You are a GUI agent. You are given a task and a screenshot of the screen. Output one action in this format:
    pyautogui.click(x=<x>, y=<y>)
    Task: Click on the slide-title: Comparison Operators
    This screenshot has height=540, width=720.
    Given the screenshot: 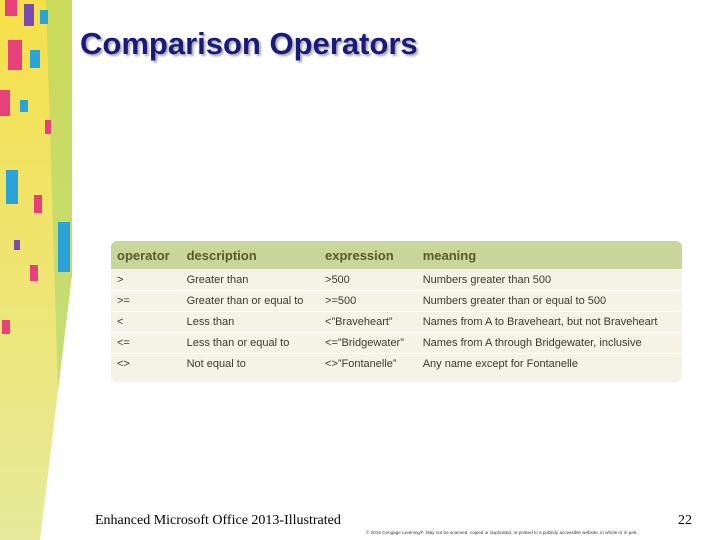 What is the action you would take?
    pyautogui.click(x=249, y=43)
    